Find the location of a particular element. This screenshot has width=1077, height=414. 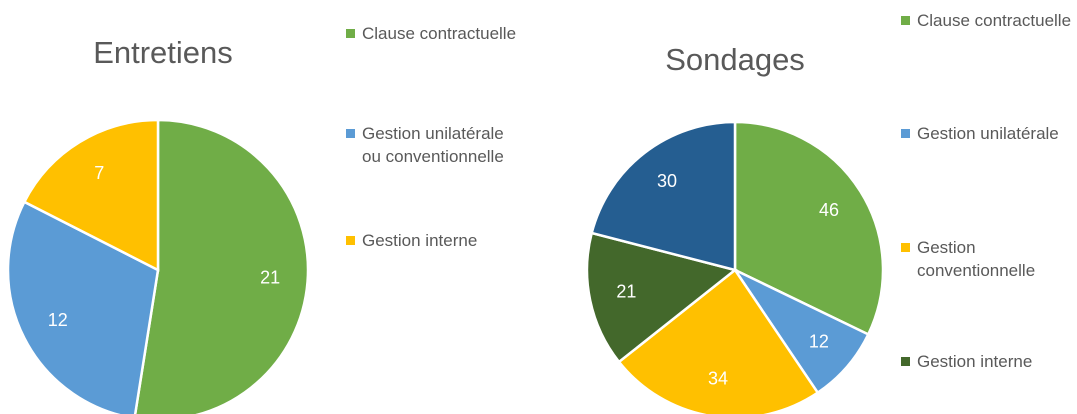

data-label: 34 is located at coordinates (718, 378).